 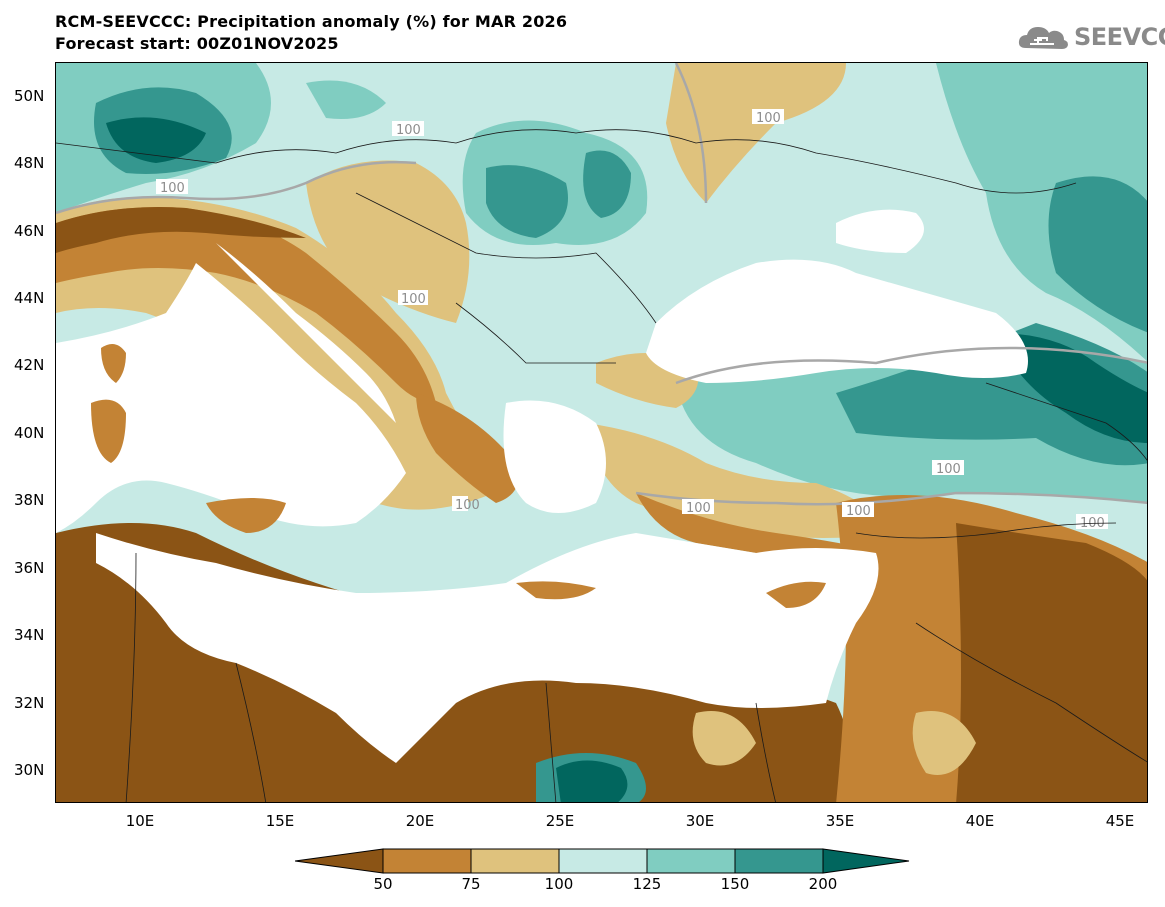 What do you see at coordinates (1097, 254) in the screenshot?
I see `russia-very-wet-region` at bounding box center [1097, 254].